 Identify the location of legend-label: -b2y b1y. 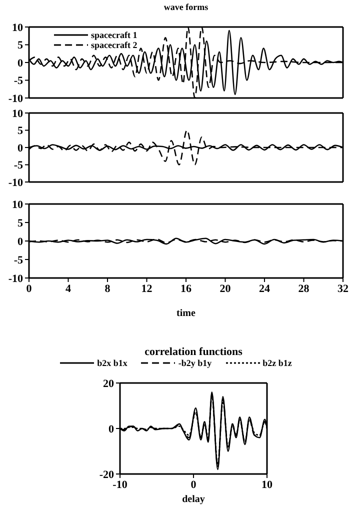
(195, 363).